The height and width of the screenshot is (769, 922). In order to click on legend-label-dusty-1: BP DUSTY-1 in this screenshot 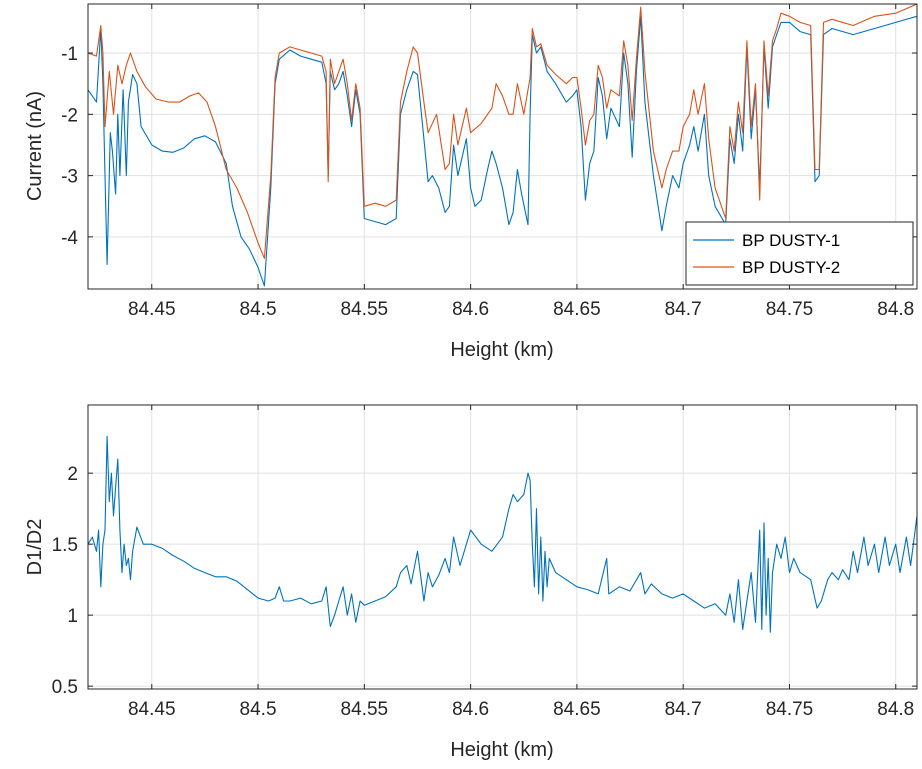, I will do `click(791, 240)`.